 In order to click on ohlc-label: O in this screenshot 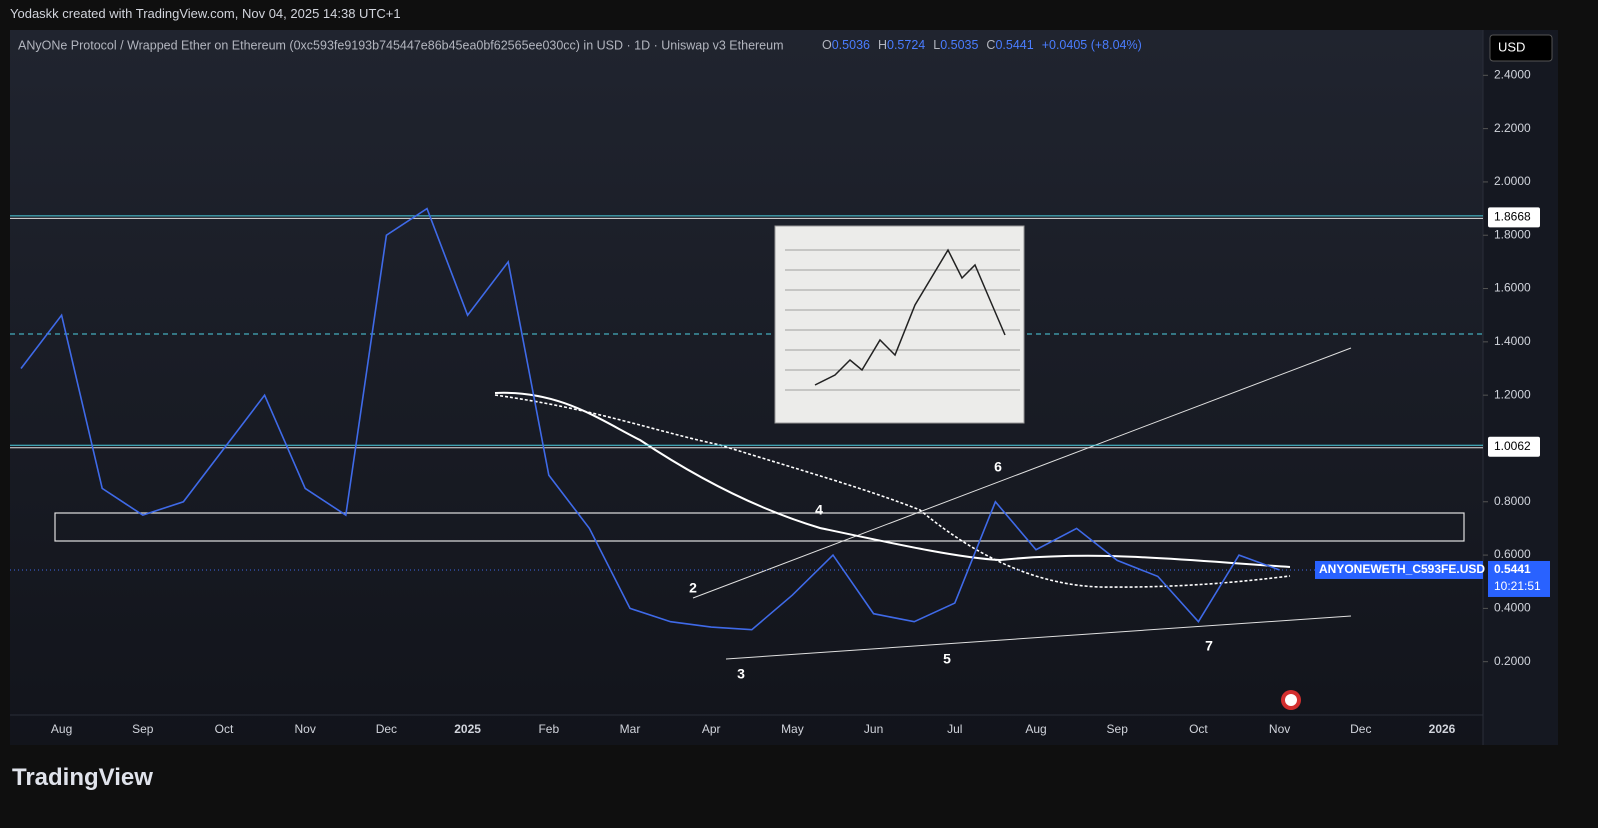, I will do `click(827, 45)`.